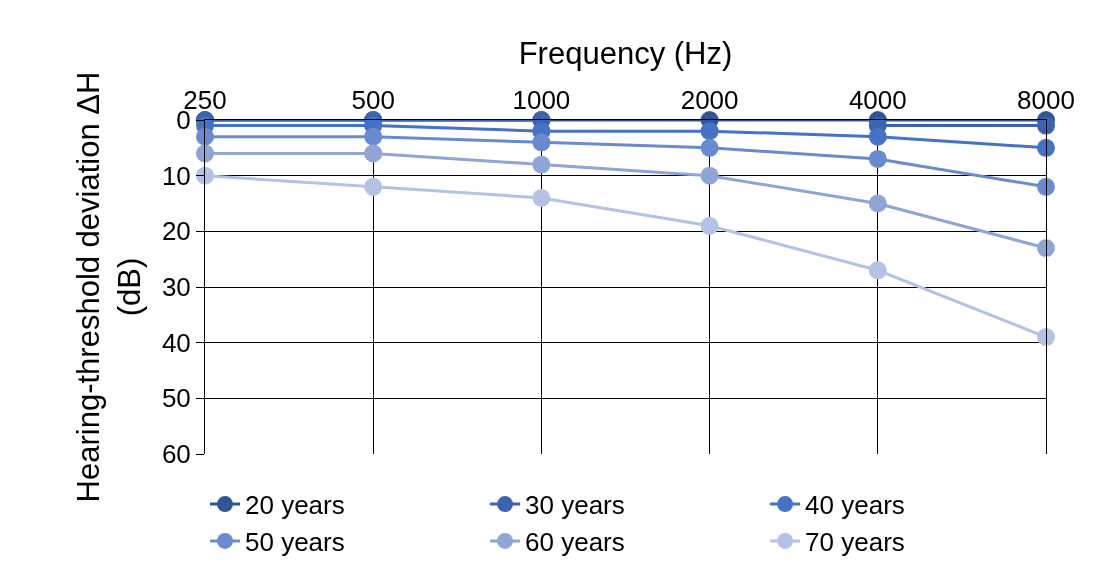 The width and height of the screenshot is (1094, 577). I want to click on legend-label: 50 years, so click(295, 542).